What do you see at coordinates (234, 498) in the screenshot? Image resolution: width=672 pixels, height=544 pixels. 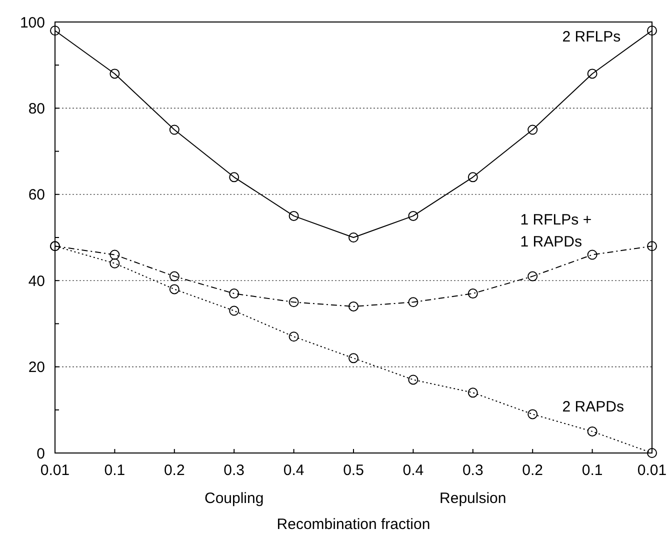 I see `text: Coupling` at bounding box center [234, 498].